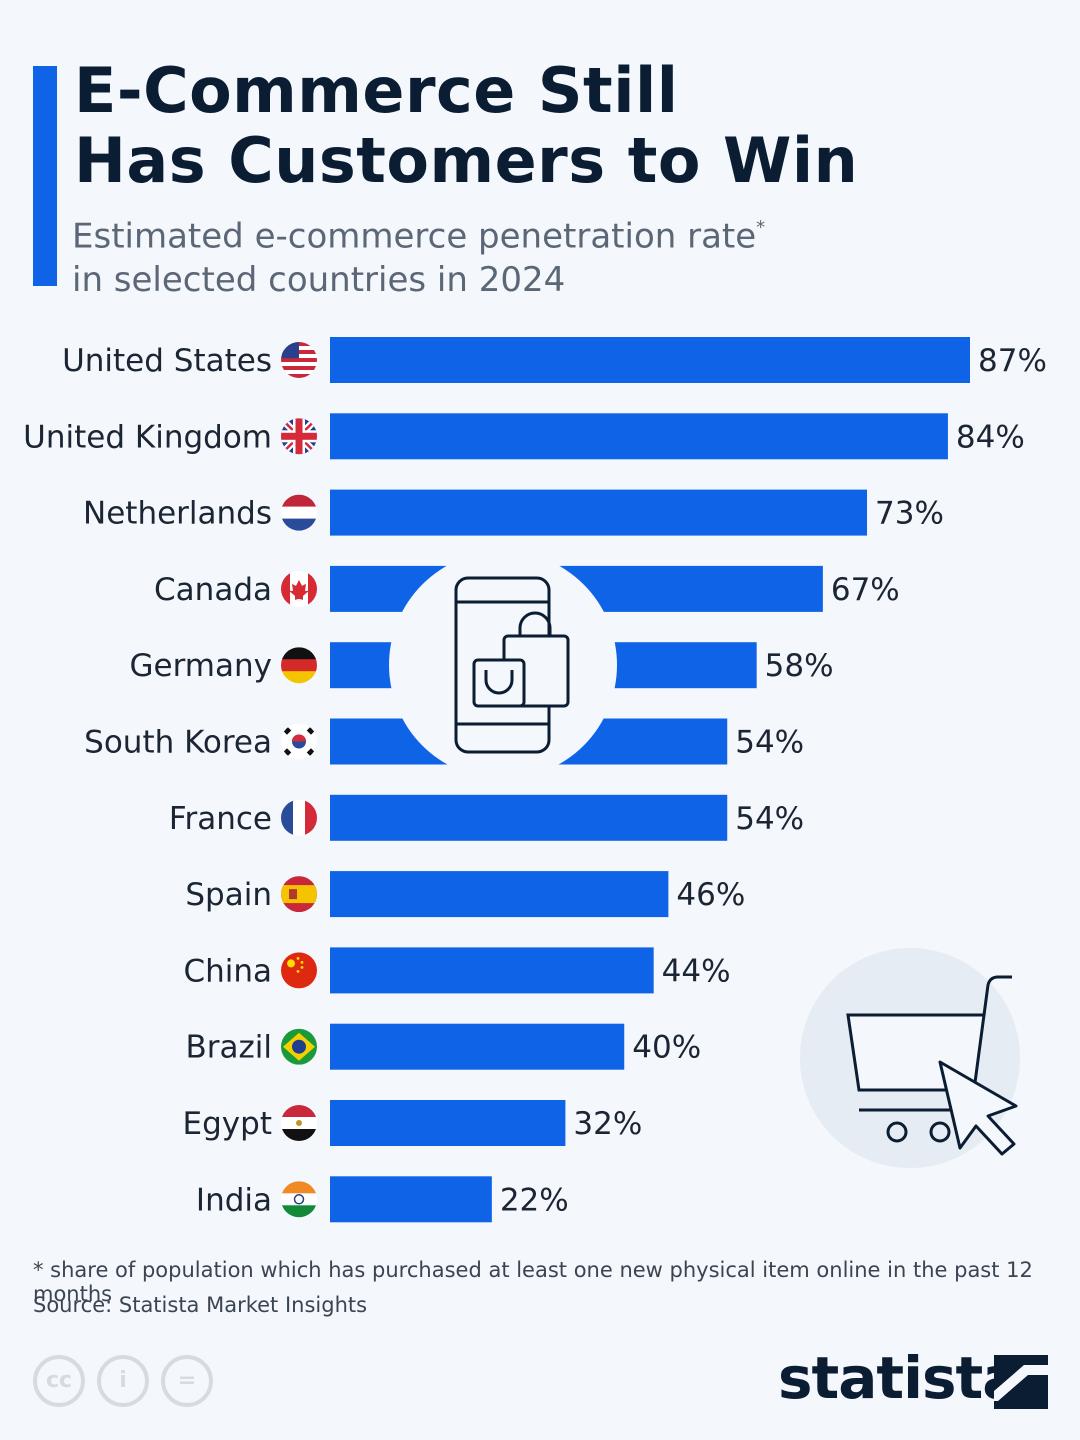 The width and height of the screenshot is (1080, 1440). I want to click on value-label: 84%, so click(990, 437).